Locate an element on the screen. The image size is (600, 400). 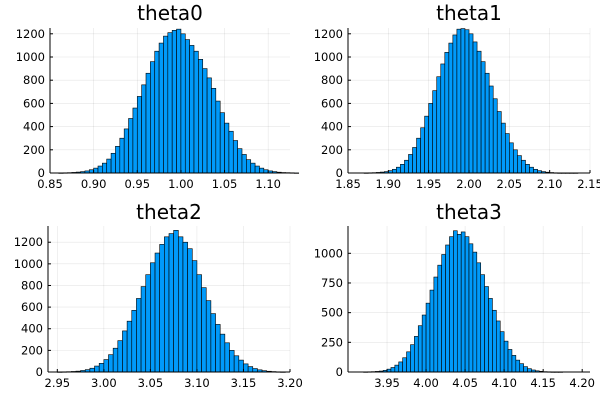
x-tick-label: 3.15 is located at coordinates (244, 383).